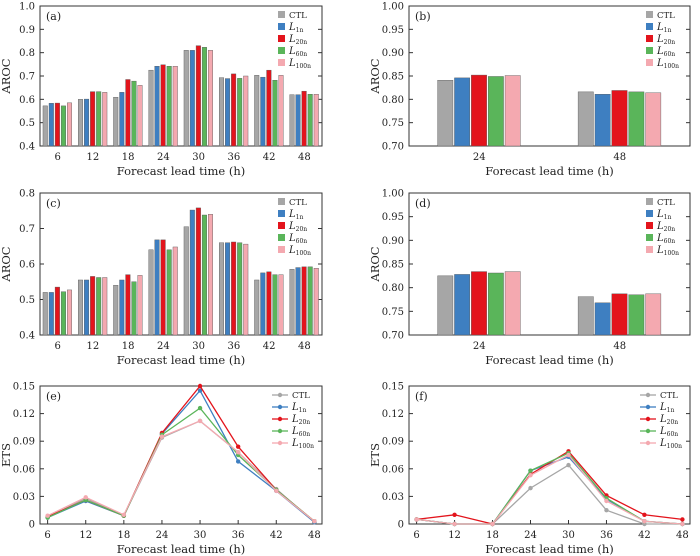 This screenshot has width=700, height=556. Describe the element at coordinates (648, 419) in the screenshot. I see `legend-marker-L20n` at that location.